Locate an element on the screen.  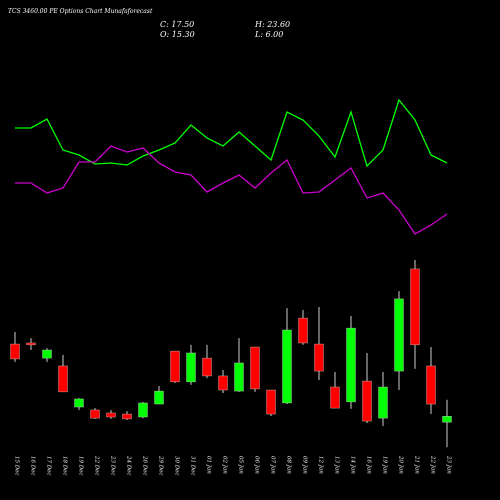
low-info: L: 6.00 is located at coordinates (268, 34).